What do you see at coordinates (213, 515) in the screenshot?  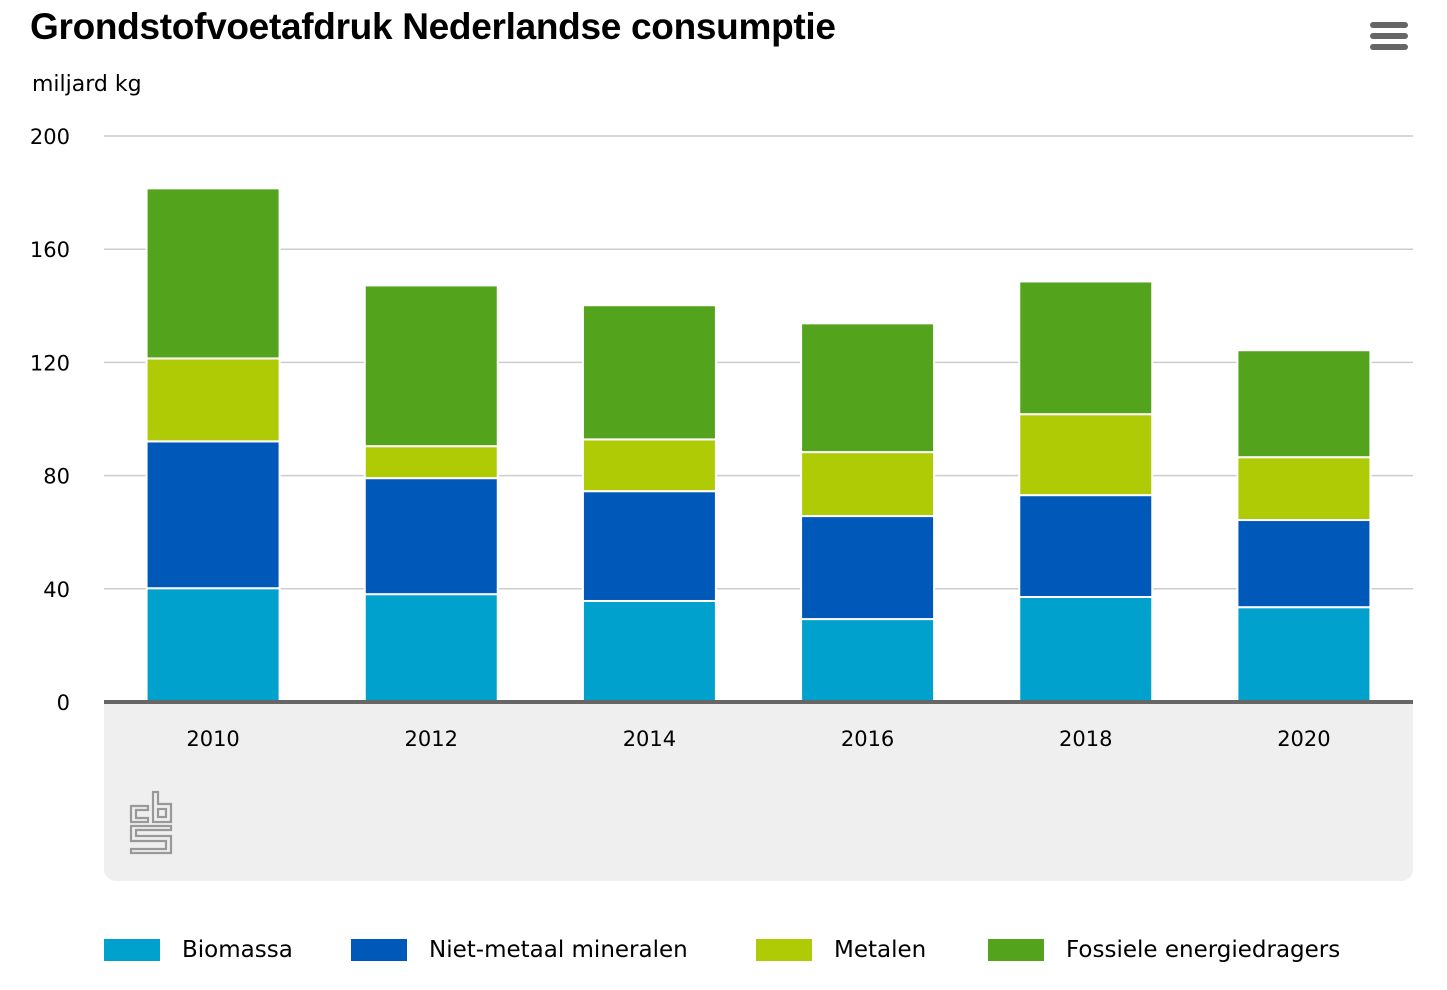 I see `bar-segment-niet-metaal-mineralen-2010` at bounding box center [213, 515].